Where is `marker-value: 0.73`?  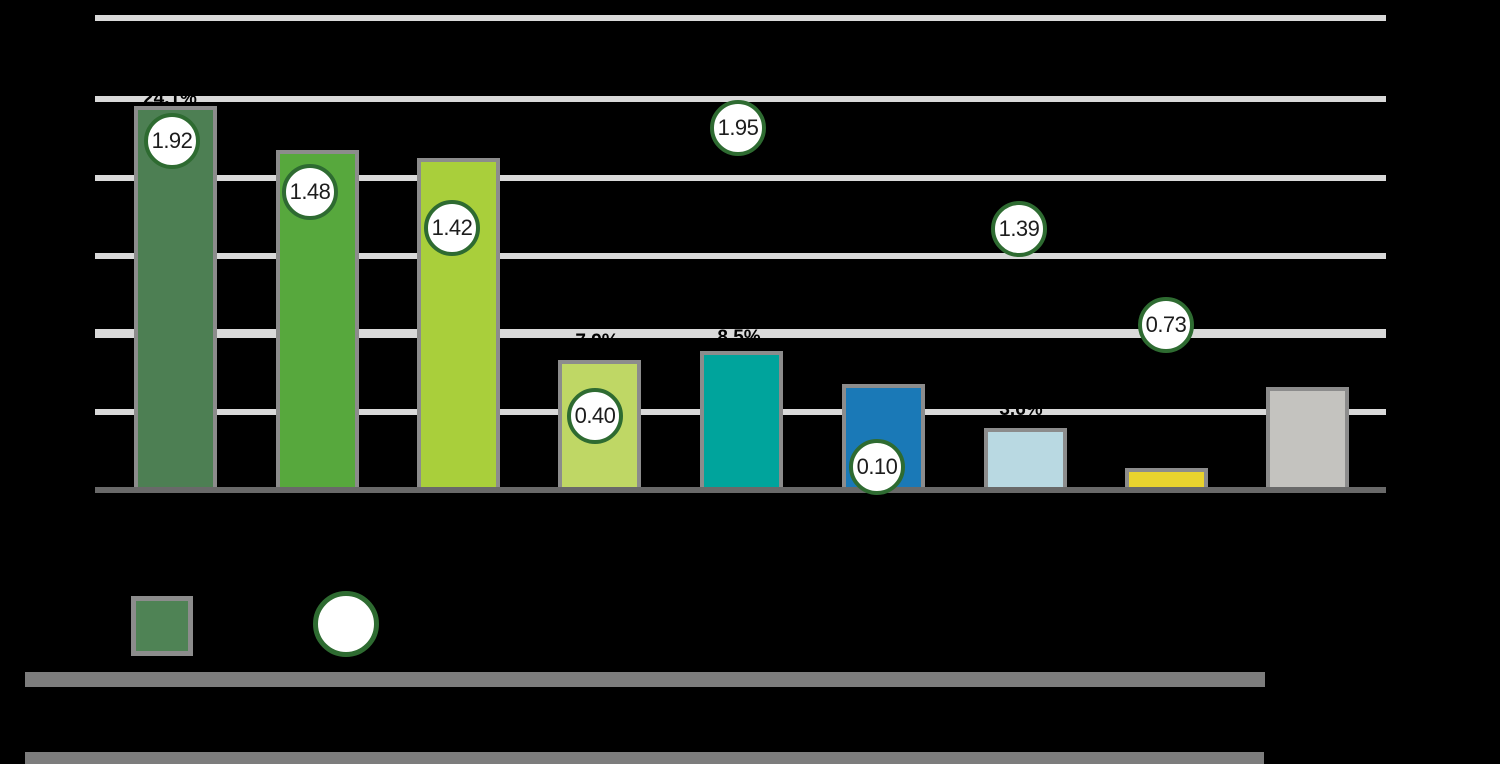
marker-value: 0.73 is located at coordinates (1166, 324).